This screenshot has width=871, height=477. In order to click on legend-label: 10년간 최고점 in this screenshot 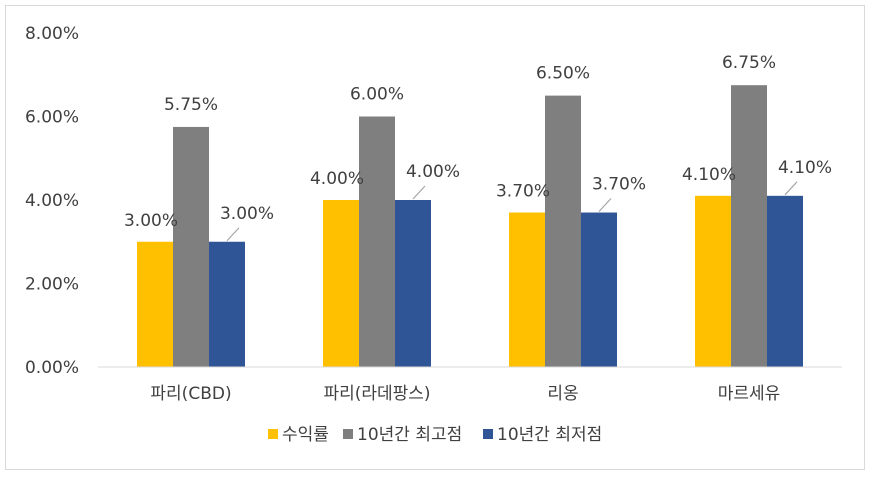, I will do `click(409, 435)`.